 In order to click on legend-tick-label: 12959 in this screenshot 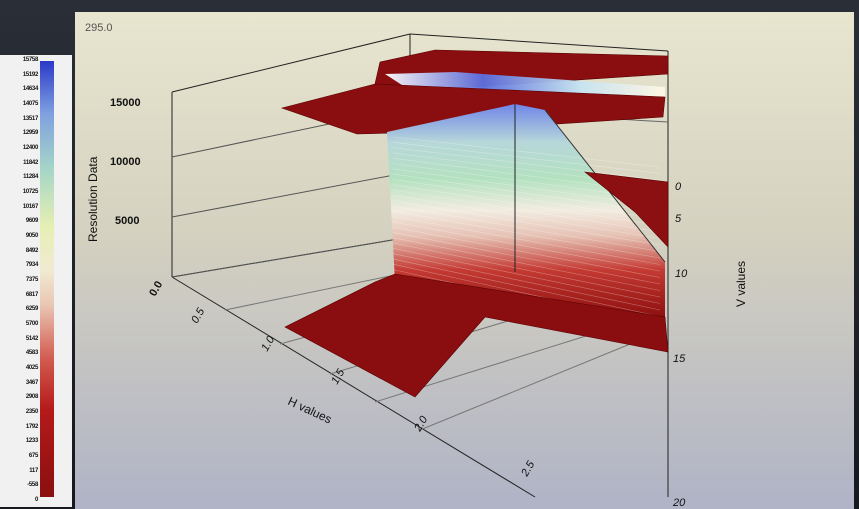, I will do `click(30, 133)`.